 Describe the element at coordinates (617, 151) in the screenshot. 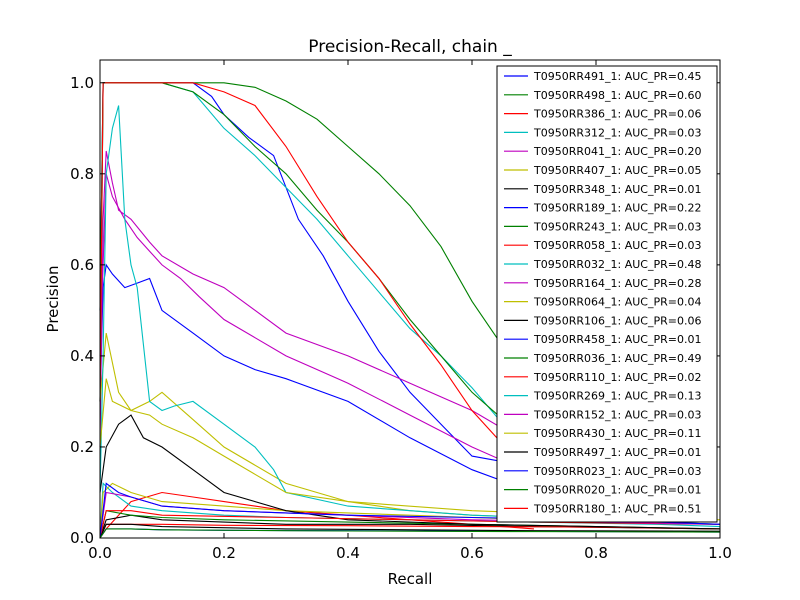

I see `legend-entry: T0950RR041_1: AUC_PR=0.20` at that location.